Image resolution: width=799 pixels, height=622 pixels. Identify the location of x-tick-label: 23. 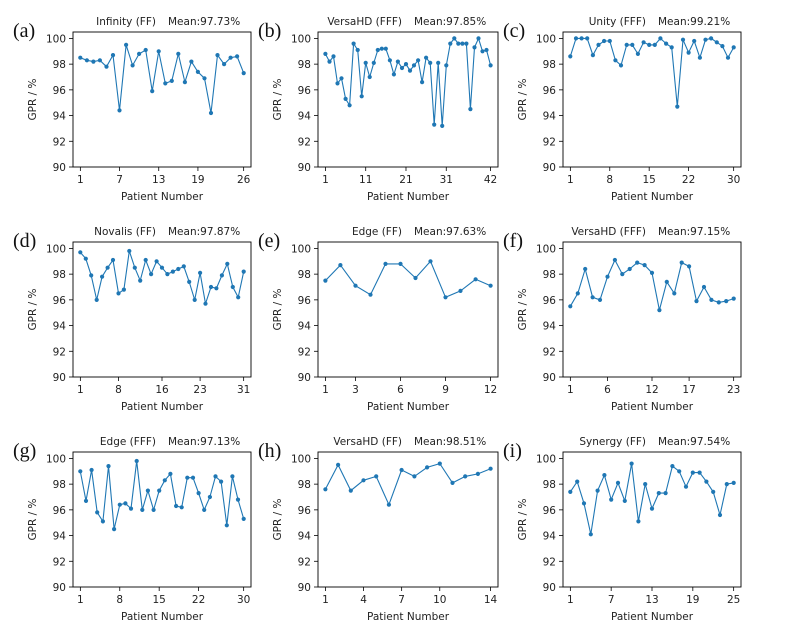
(733, 390).